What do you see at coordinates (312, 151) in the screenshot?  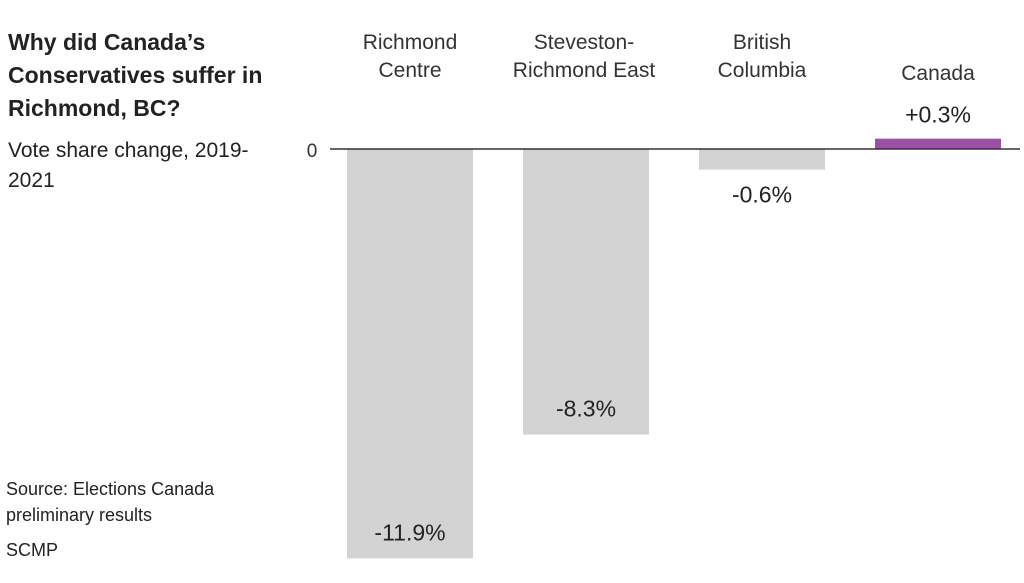 I see `y-tick-label: 0` at bounding box center [312, 151].